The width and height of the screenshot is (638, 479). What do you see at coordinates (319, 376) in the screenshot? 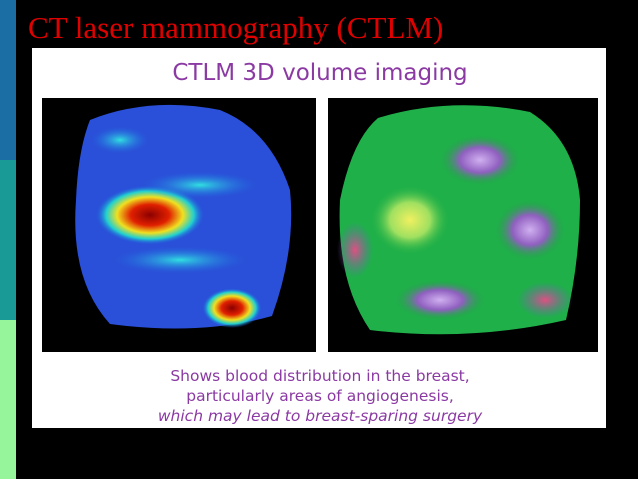
I see `caption-line: Shows blood distribution in the breast,` at bounding box center [319, 376].